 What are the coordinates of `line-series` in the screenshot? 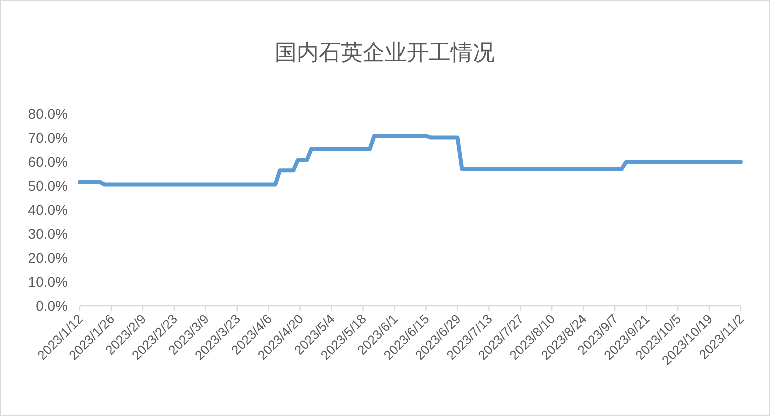 It's located at (410, 160).